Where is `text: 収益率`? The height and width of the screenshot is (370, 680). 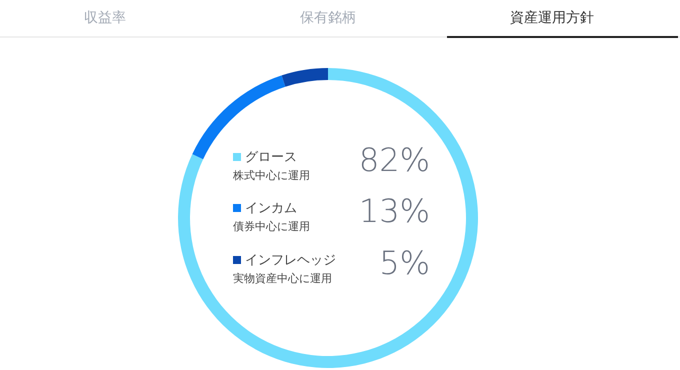 text: 収益率 is located at coordinates (105, 18).